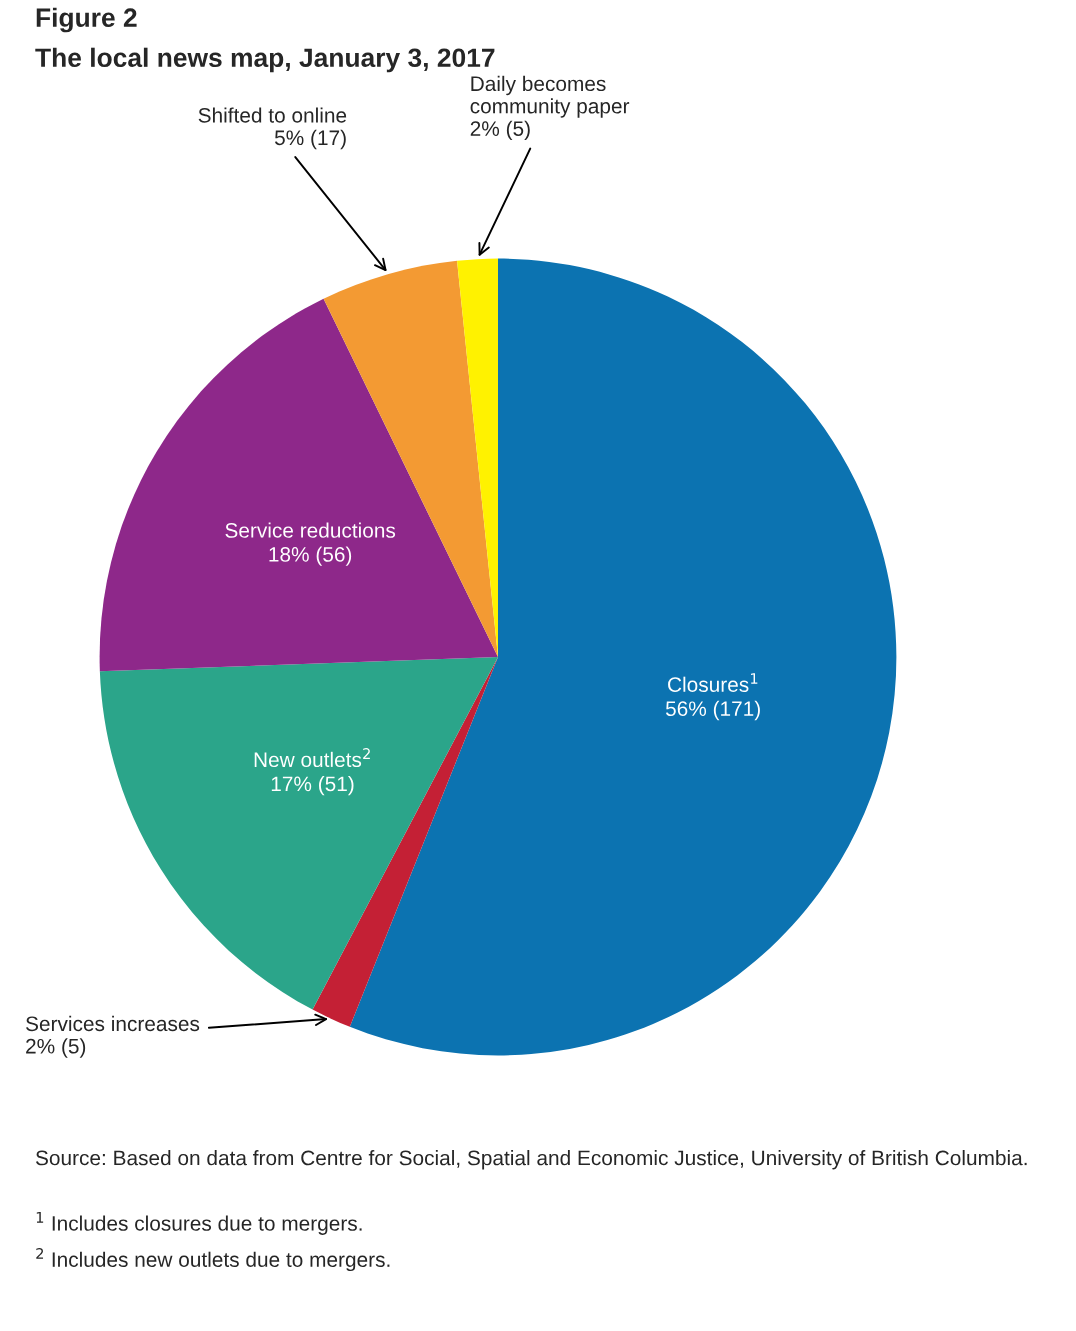  Describe the element at coordinates (272, 115) in the screenshot. I see `slice-label: Shifted to online` at that location.